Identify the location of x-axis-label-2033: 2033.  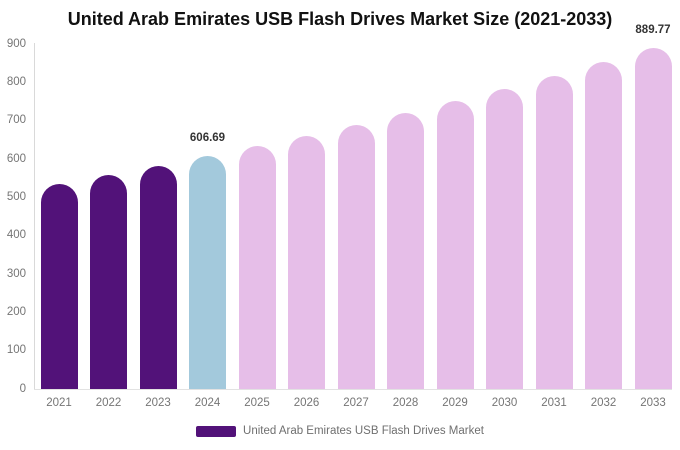
(653, 403).